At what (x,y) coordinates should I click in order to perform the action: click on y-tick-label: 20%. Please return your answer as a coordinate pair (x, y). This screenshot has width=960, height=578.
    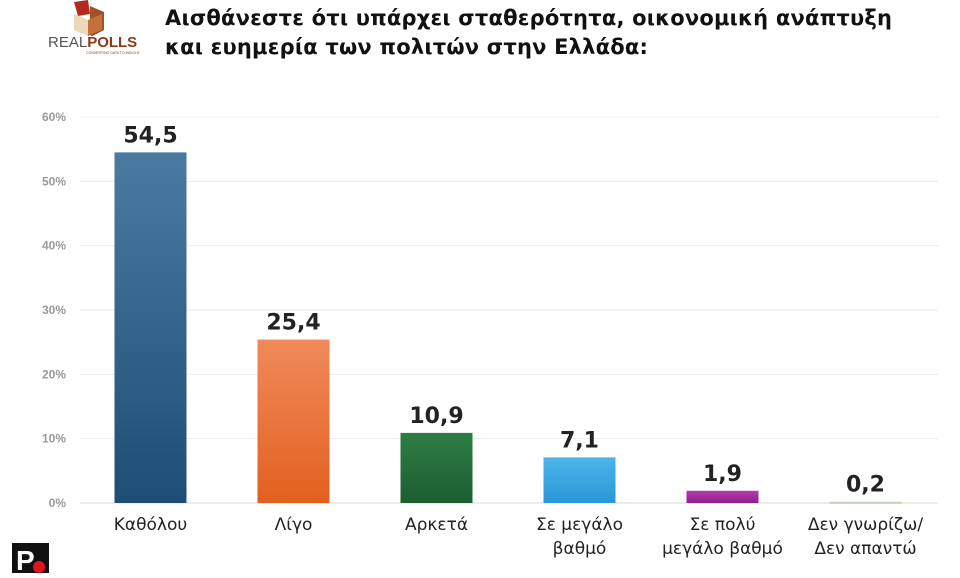
    Looking at the image, I should click on (54, 374).